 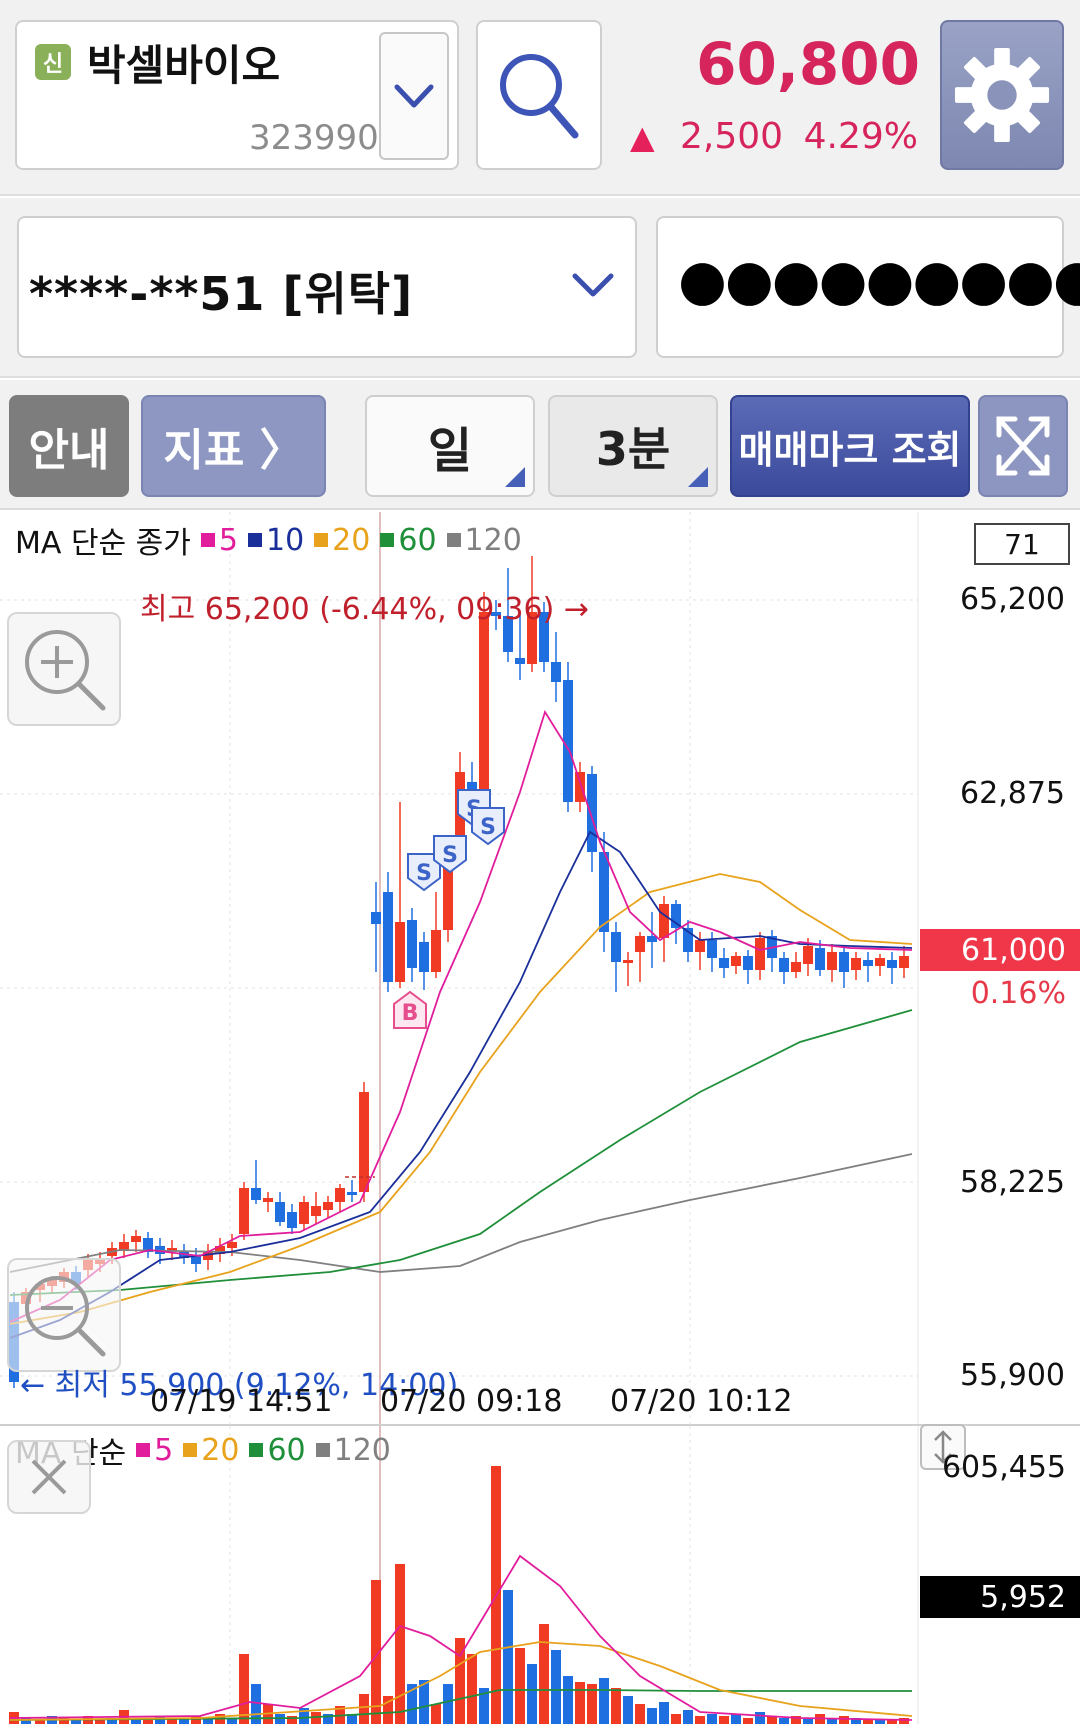 I want to click on search-icon, so click(x=539, y=96).